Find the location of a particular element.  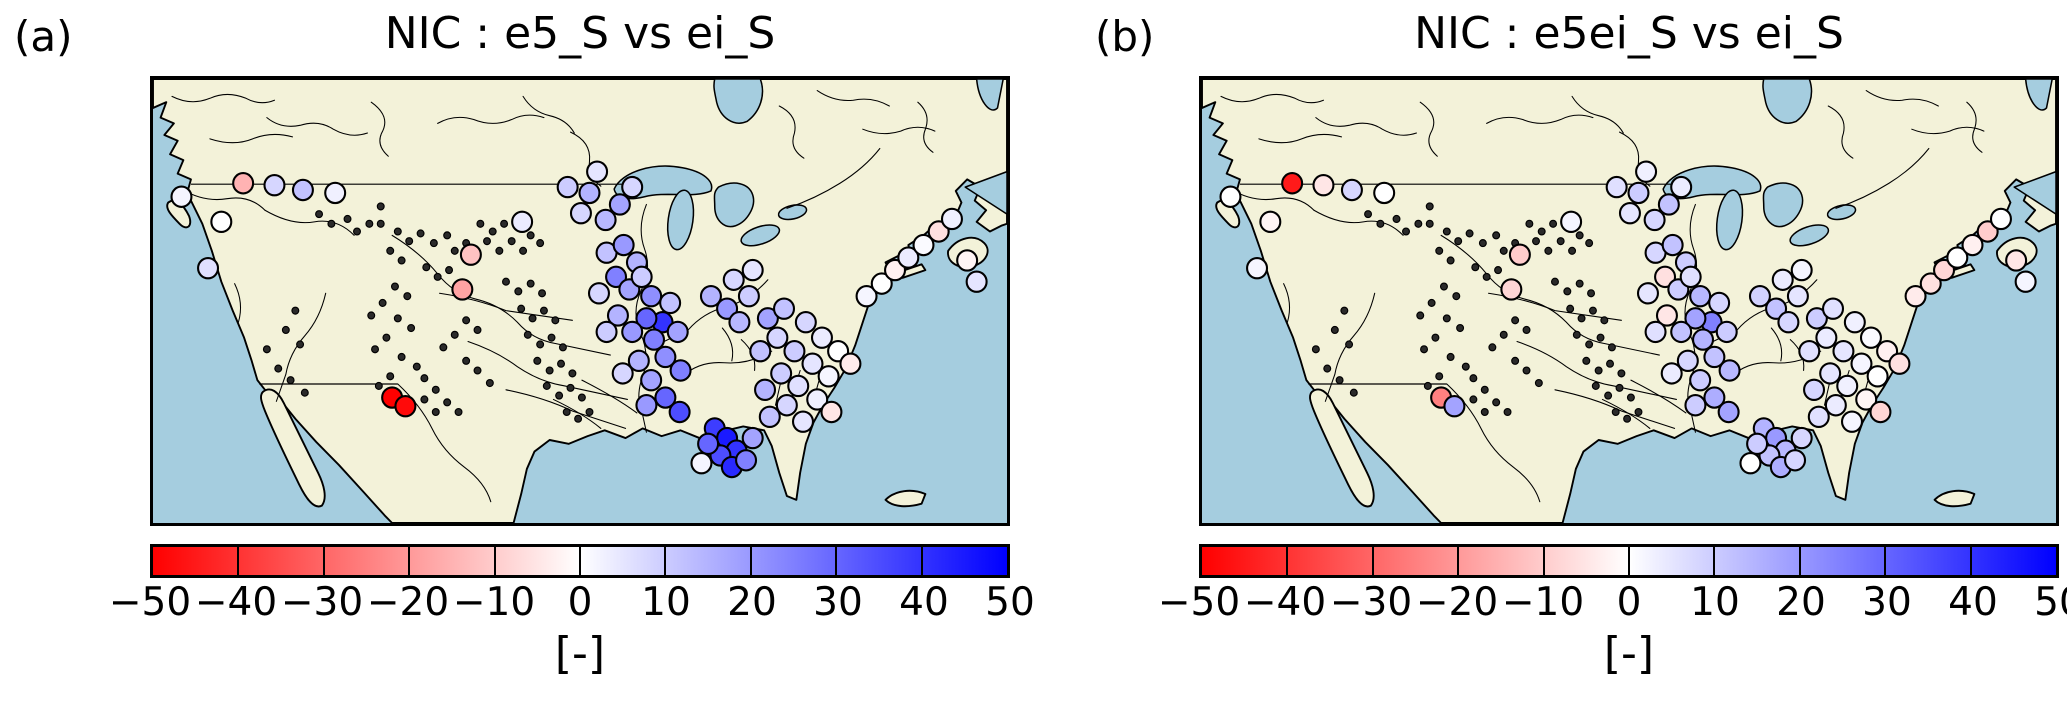

colorbar-tick-label: −10 is located at coordinates (1543, 602).